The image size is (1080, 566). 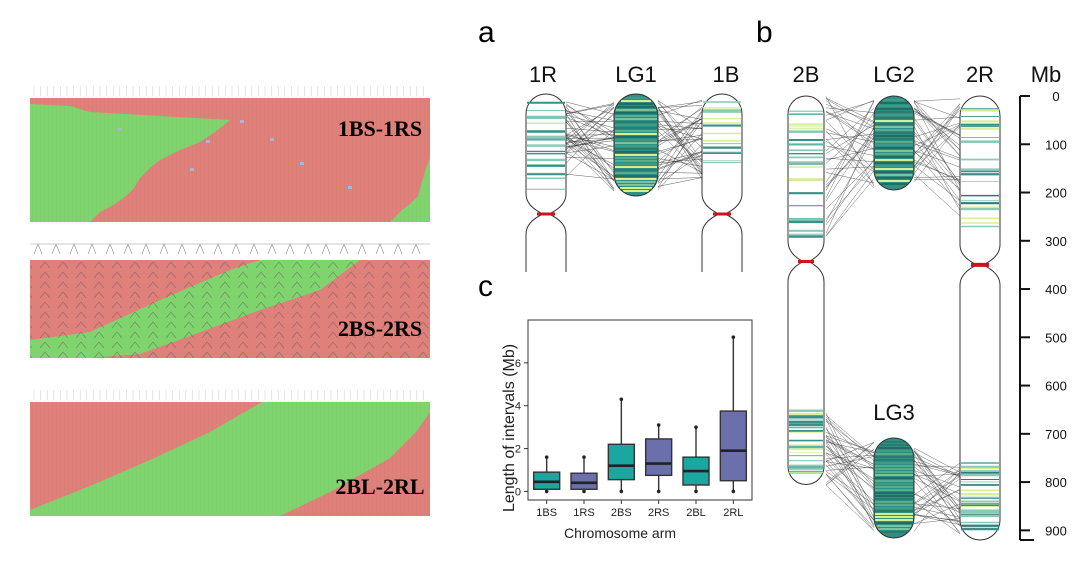 I want to click on chrom-label-2B: 2B, so click(x=806, y=74).